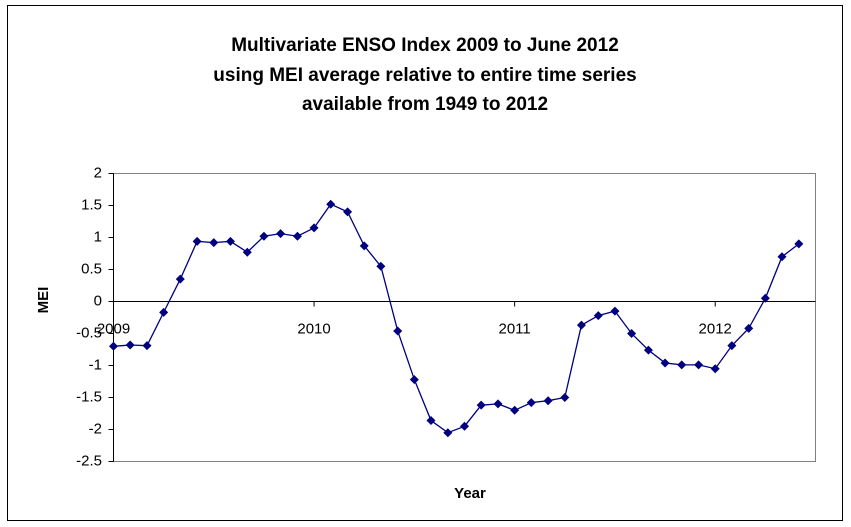 The width and height of the screenshot is (851, 527). I want to click on y-axis-label: MEI, so click(43, 300).